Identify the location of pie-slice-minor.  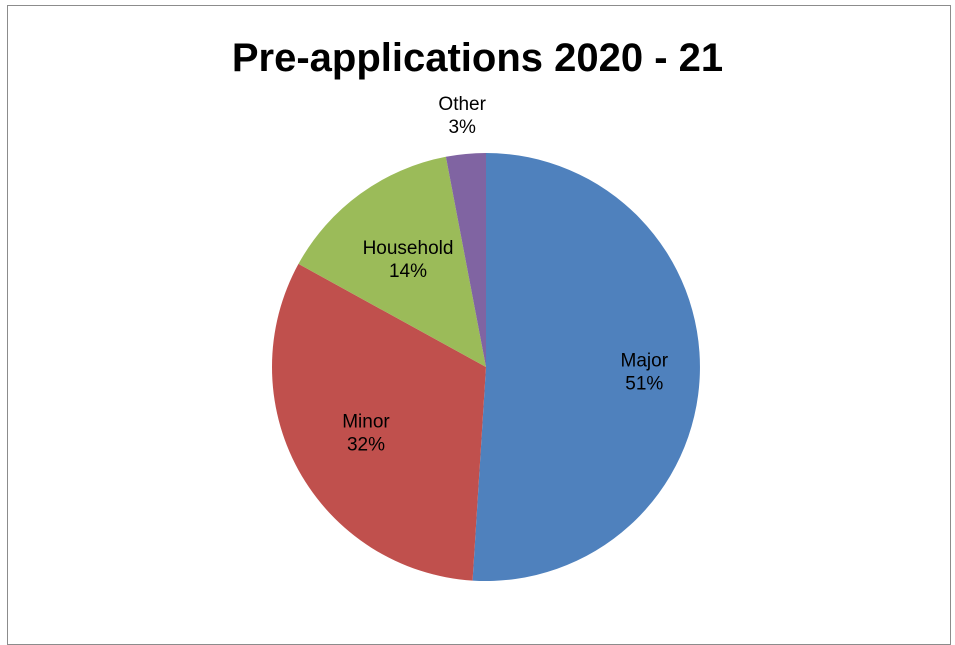
(378, 422).